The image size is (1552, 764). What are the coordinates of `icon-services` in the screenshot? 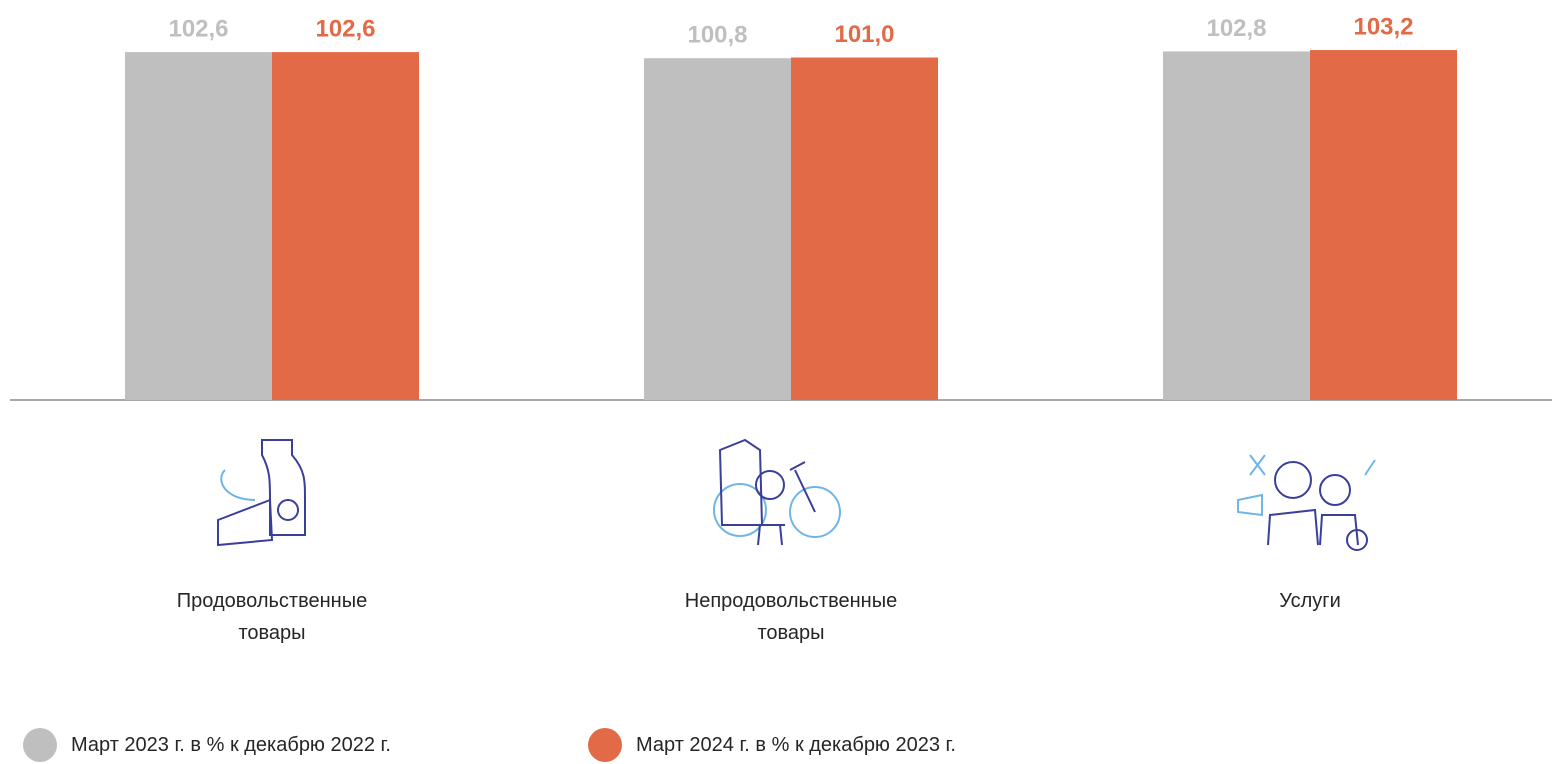 It's located at (1306, 502).